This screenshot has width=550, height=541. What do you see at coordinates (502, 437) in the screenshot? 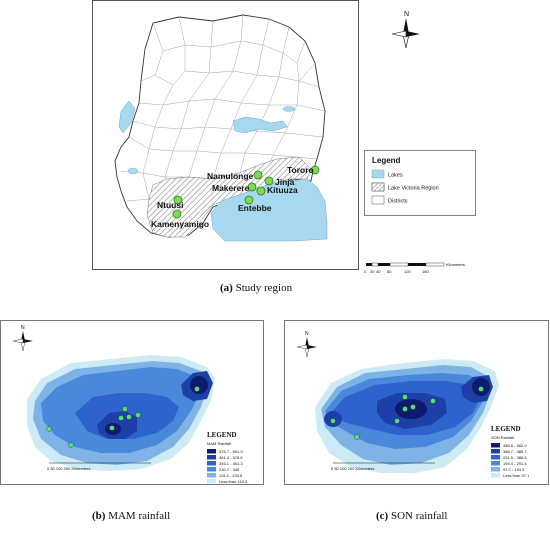
I see `svg-text: SON Rainfall` at bounding box center [502, 437].